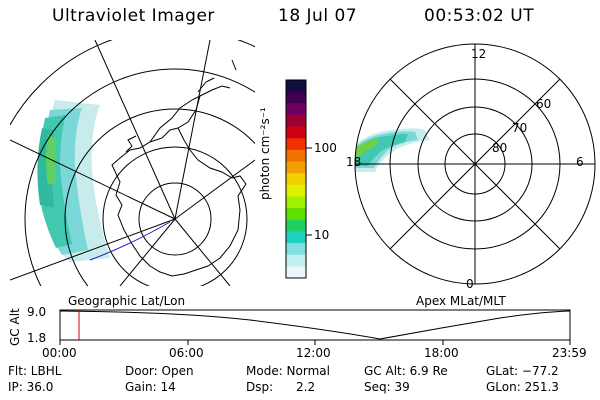 Image resolution: width=600 pixels, height=400 pixels. I want to click on header-time: 00:53:02 UT, so click(479, 16).